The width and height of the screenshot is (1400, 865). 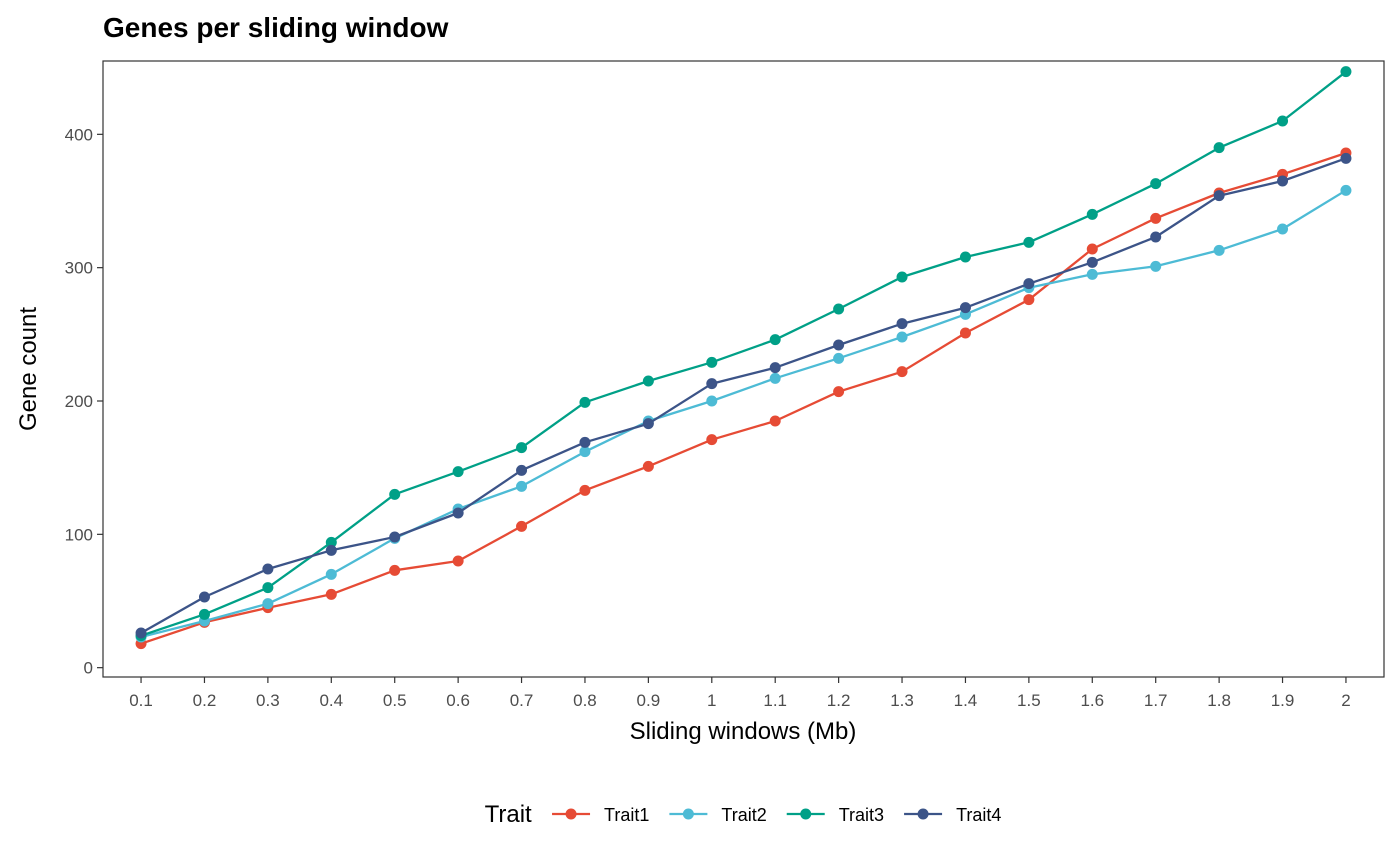 I want to click on x-tick-label: 0.8, so click(x=585, y=700).